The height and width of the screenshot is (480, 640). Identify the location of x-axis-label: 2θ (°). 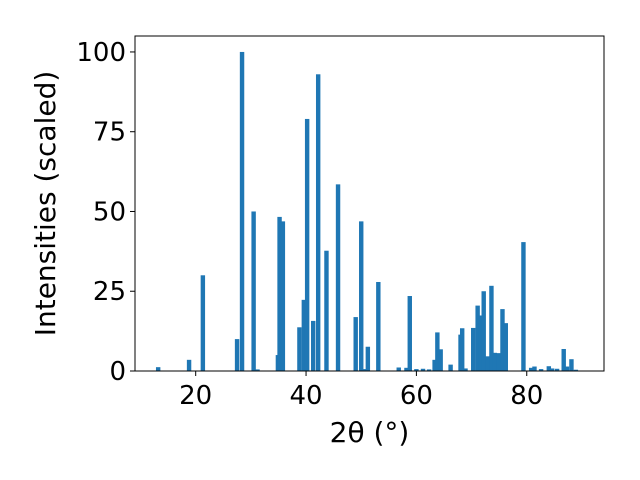
(370, 432).